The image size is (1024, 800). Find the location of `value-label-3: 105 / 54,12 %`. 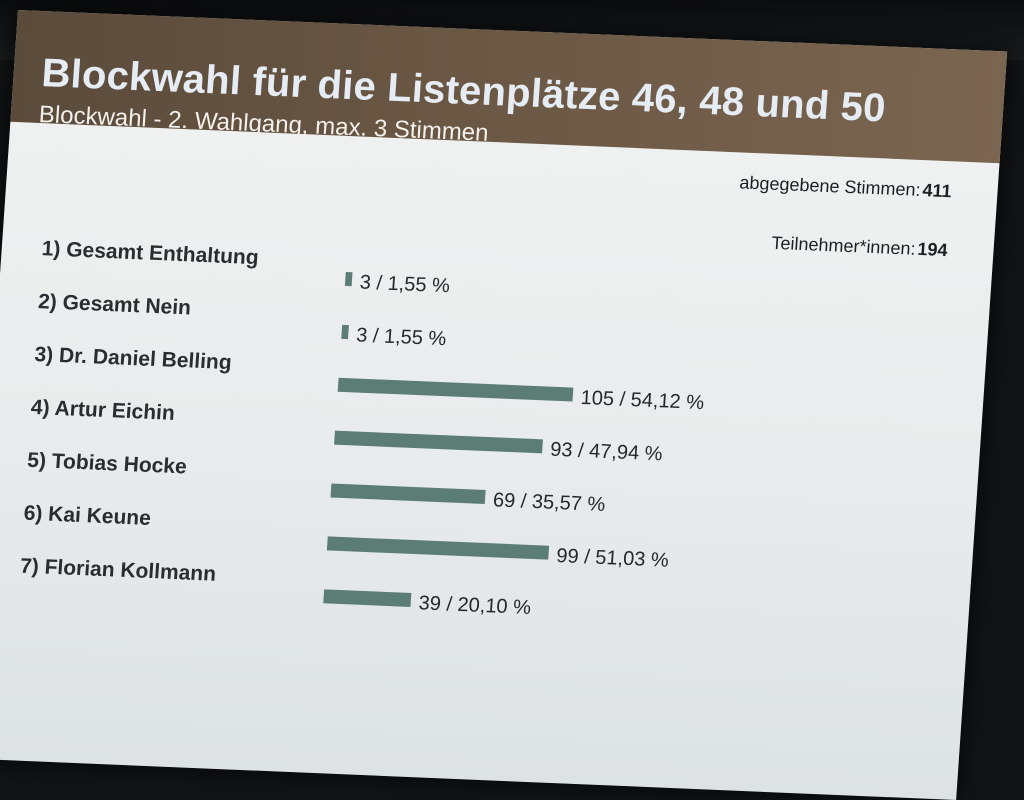

value-label-3: 105 / 54,12 % is located at coordinates (642, 400).